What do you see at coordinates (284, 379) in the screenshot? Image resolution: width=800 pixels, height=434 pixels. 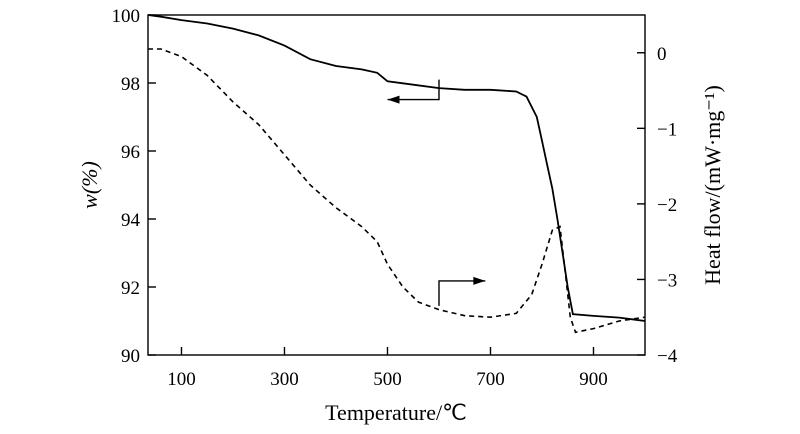 I see `x-tick-label: 300` at bounding box center [284, 379].